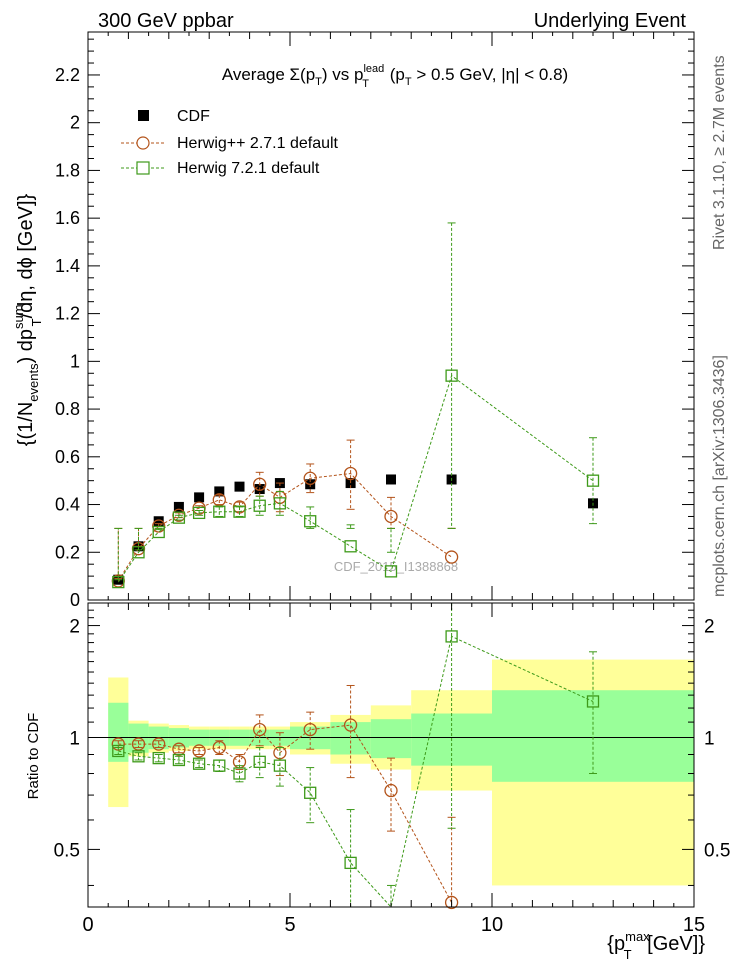 The width and height of the screenshot is (746, 972). Describe the element at coordinates (67, 552) in the screenshot. I see `main-y-tick-label: 0.2` at that location.